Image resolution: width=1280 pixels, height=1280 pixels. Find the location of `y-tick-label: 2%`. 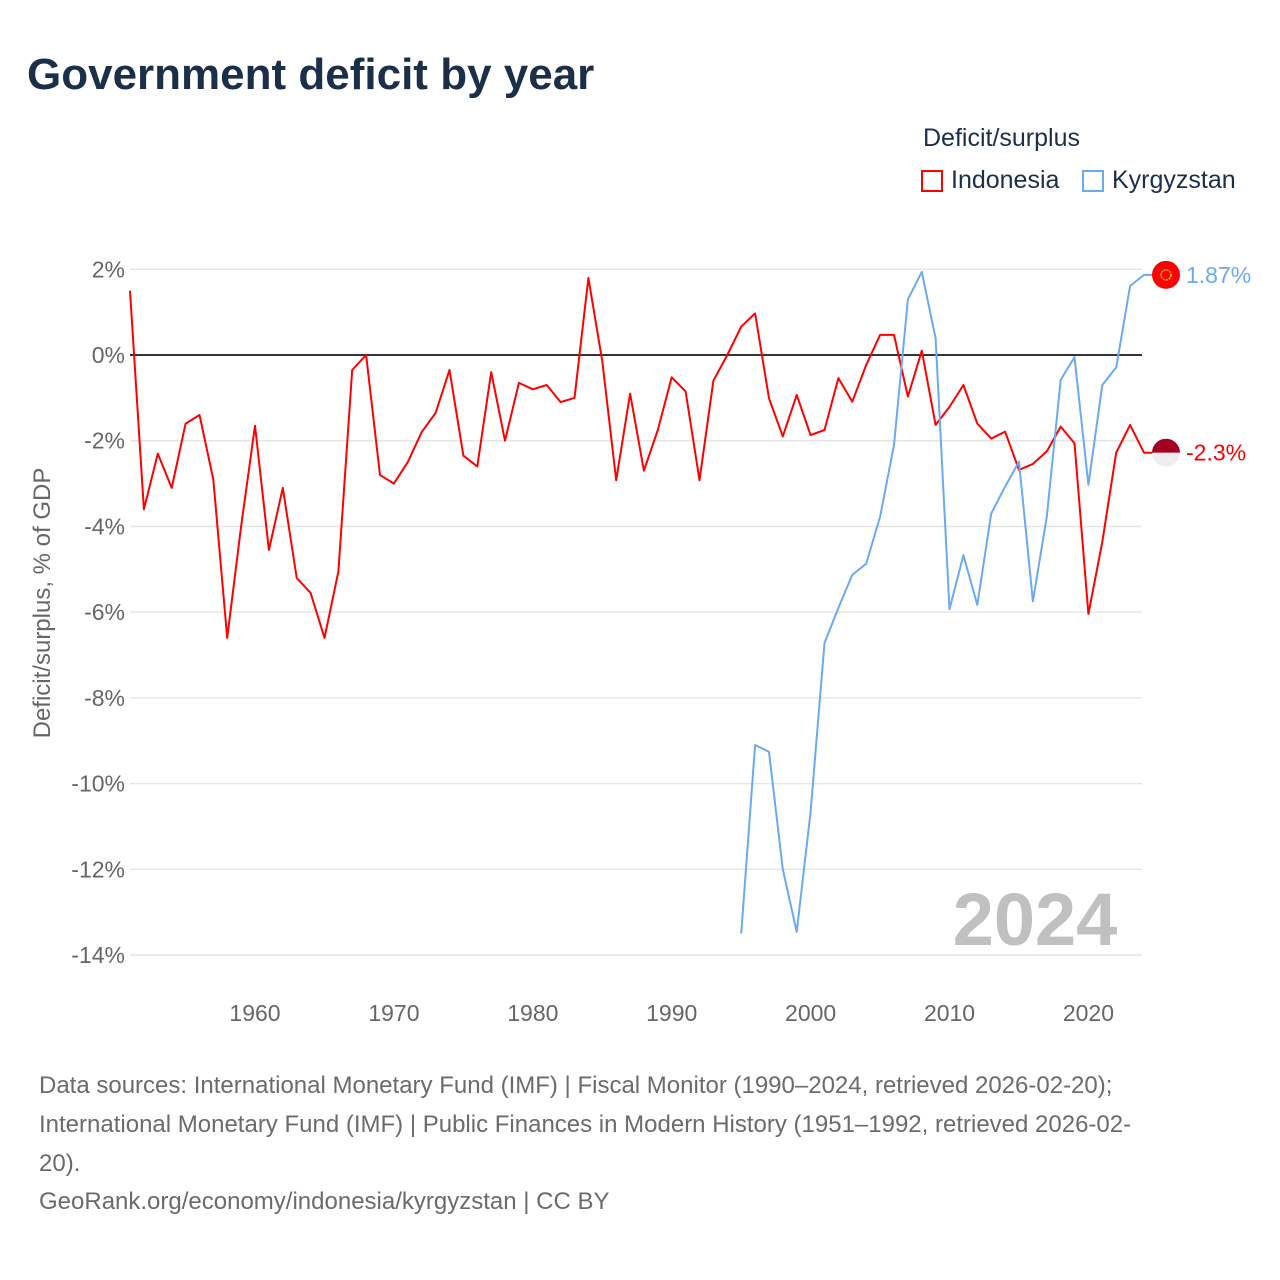

y-tick-label: 2% is located at coordinates (108, 269).